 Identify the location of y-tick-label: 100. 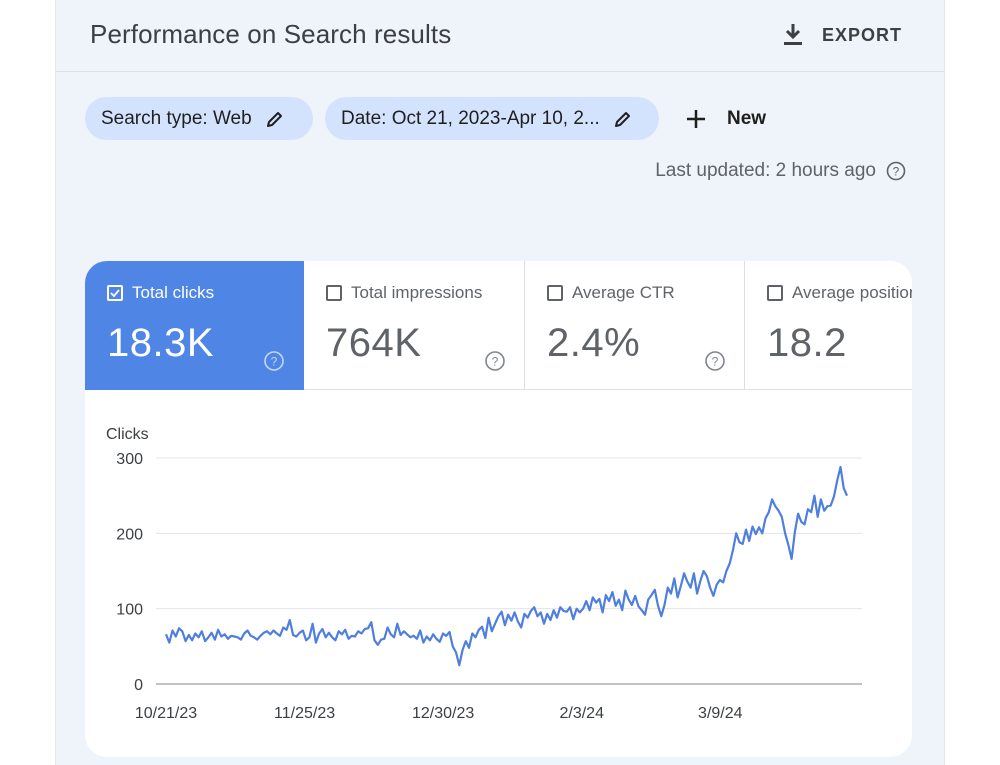
(129, 610).